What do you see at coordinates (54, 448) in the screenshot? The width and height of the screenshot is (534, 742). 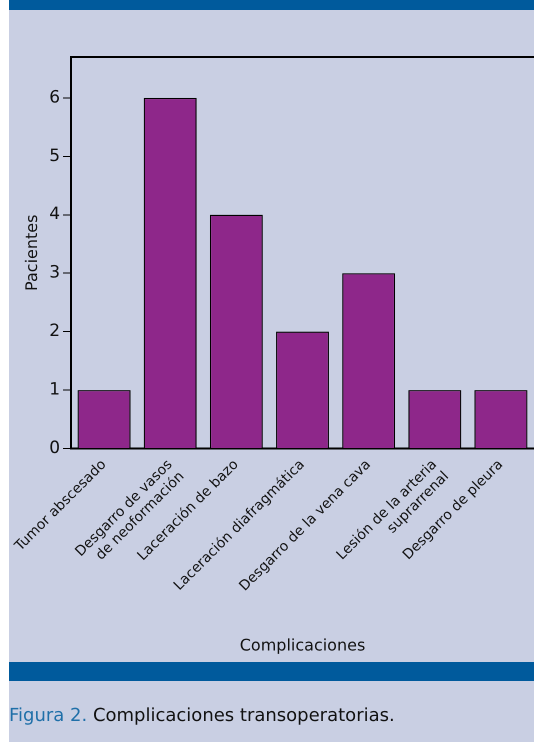 I see `y-tick-label: 0` at bounding box center [54, 448].